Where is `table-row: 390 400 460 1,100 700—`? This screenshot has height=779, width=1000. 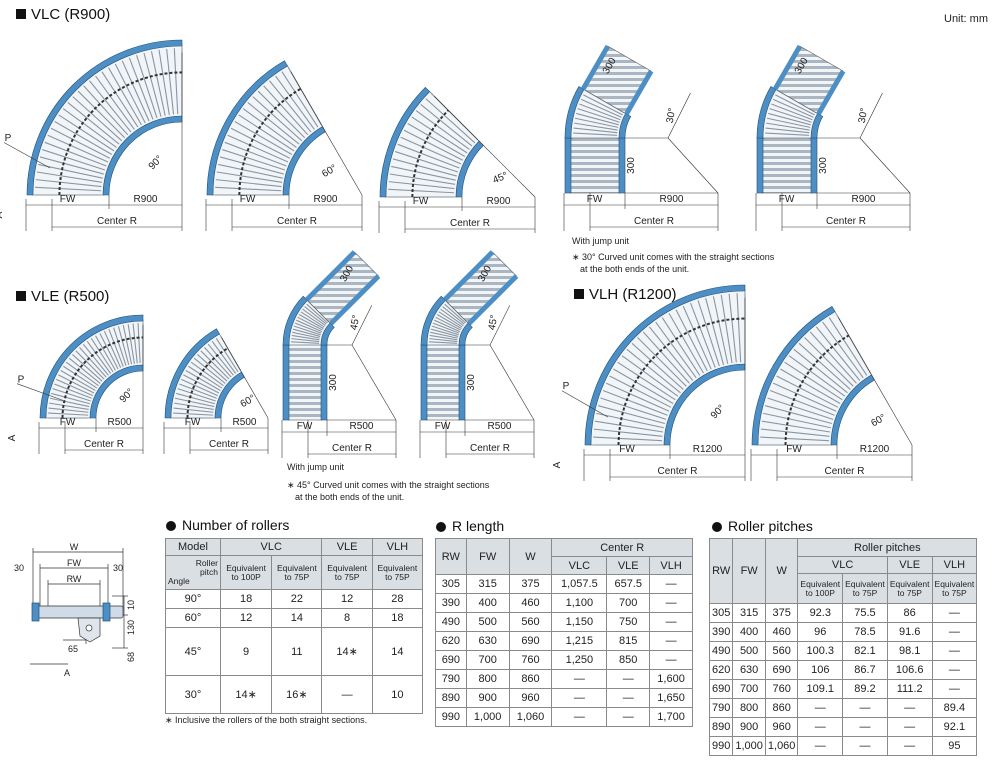
table-row: 390 400 460 1,100 700— is located at coordinates (564, 603).